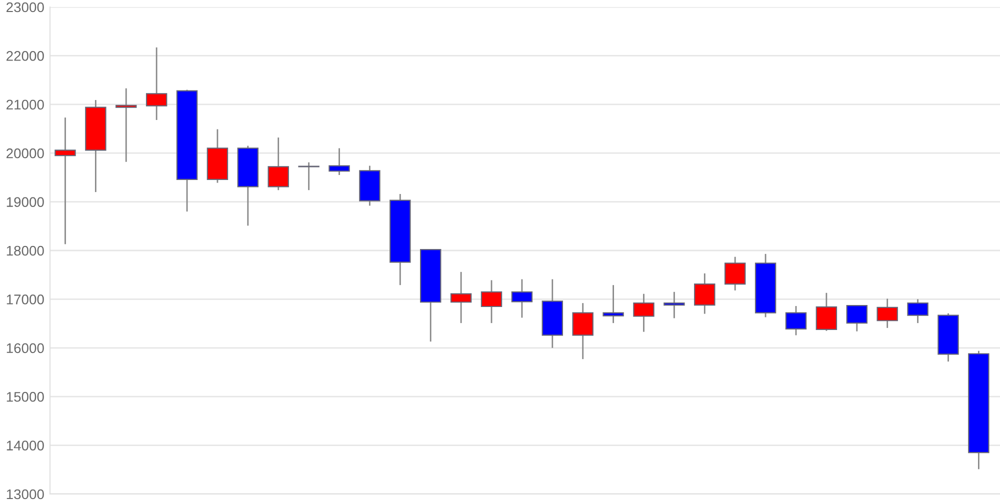  I want to click on y-tick-label: 13000, so click(25, 494).